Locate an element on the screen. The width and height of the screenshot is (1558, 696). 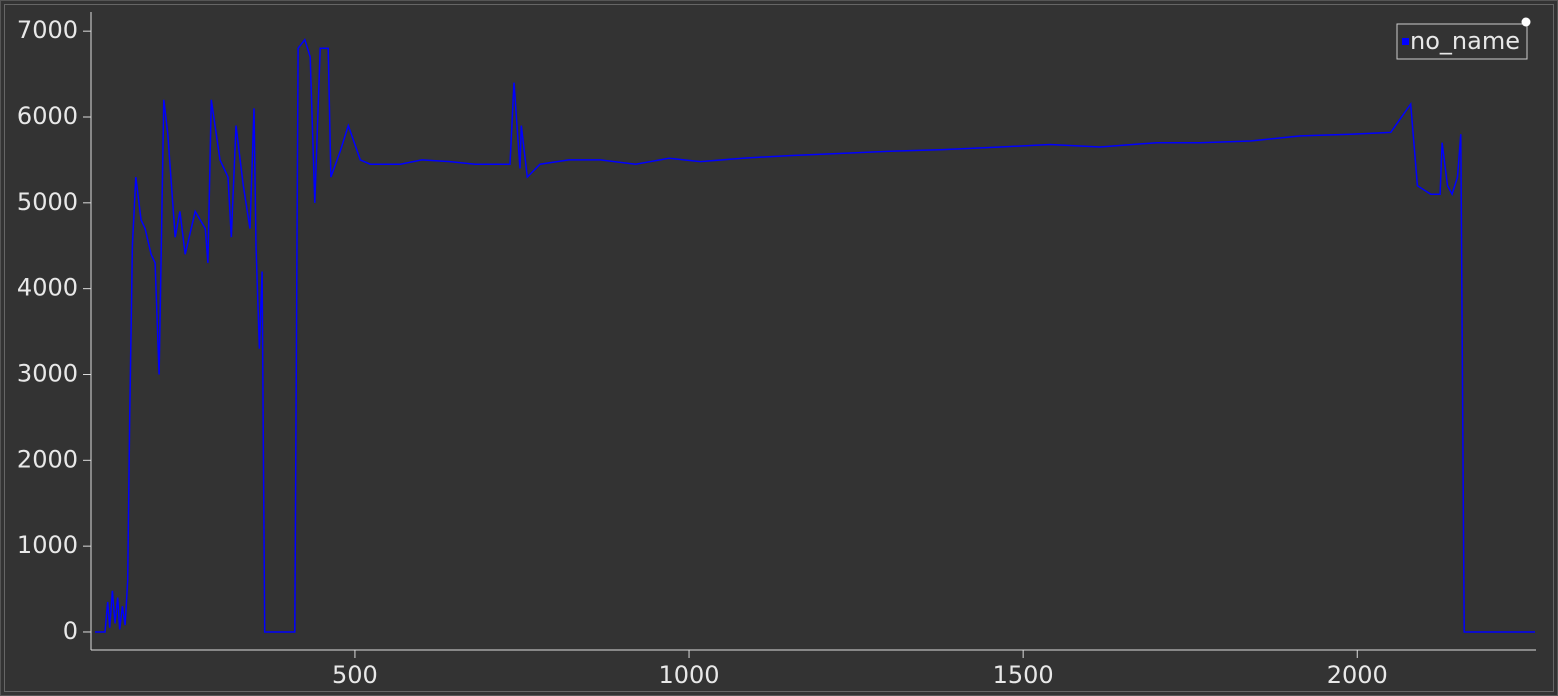
legend-box is located at coordinates (1462, 41).